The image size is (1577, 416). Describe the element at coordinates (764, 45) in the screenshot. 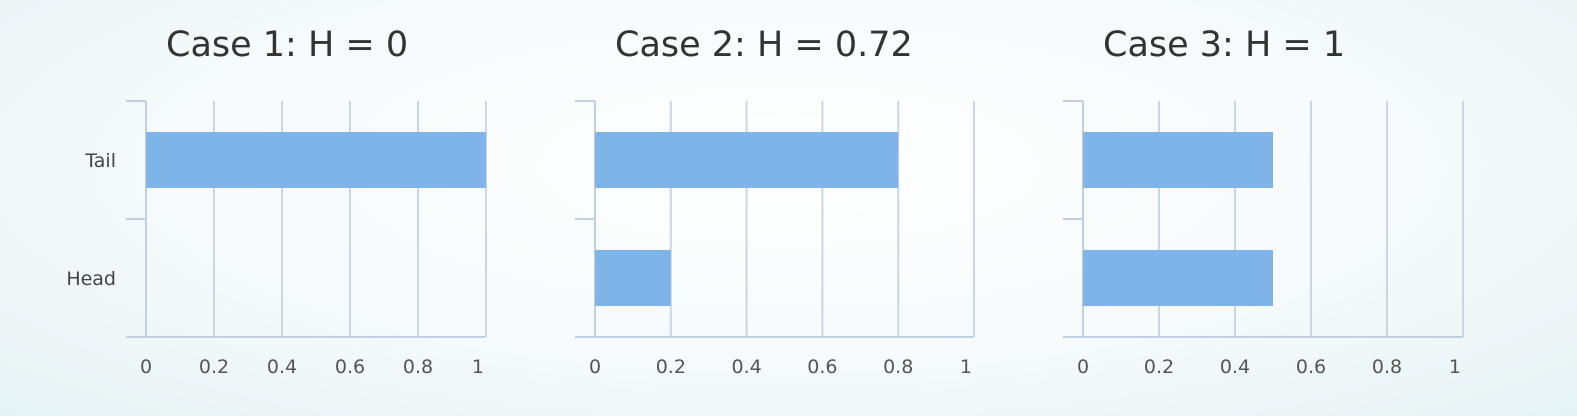

I see `chart-title: Case 2: H = 0.72` at that location.